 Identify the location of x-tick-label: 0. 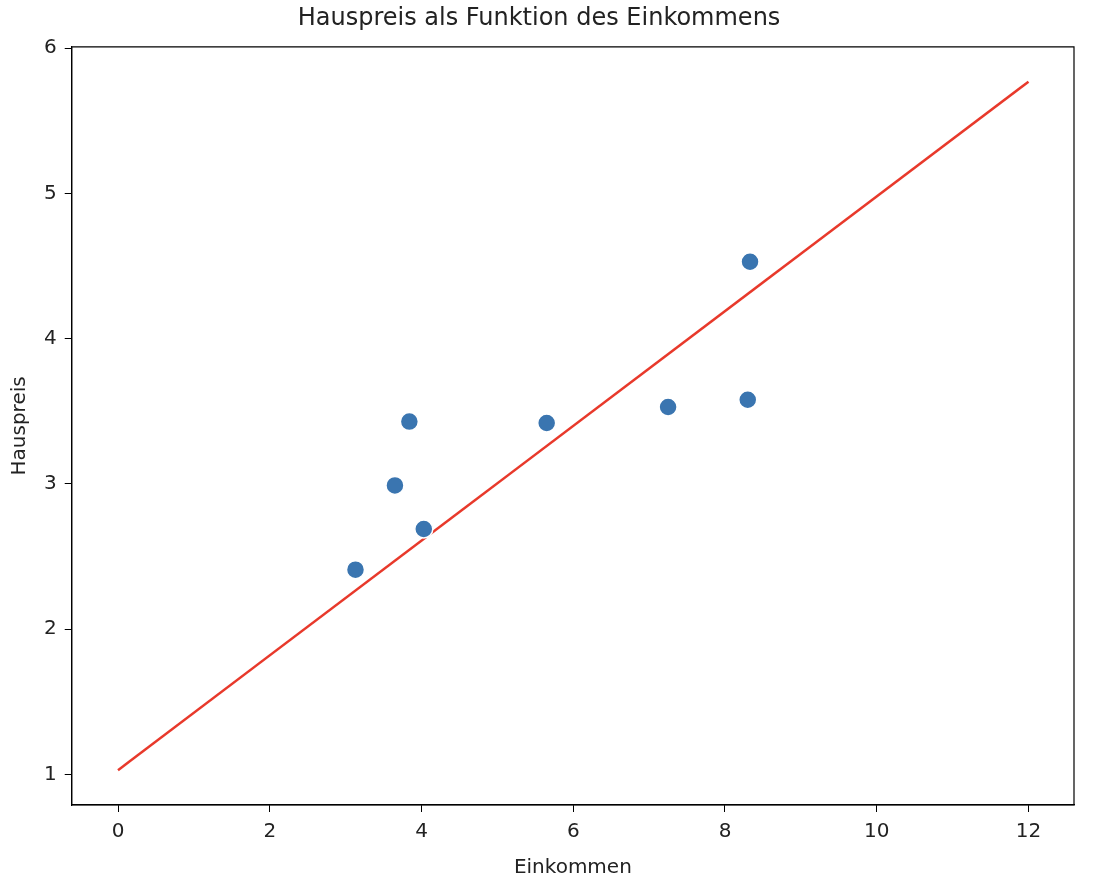
(118, 830).